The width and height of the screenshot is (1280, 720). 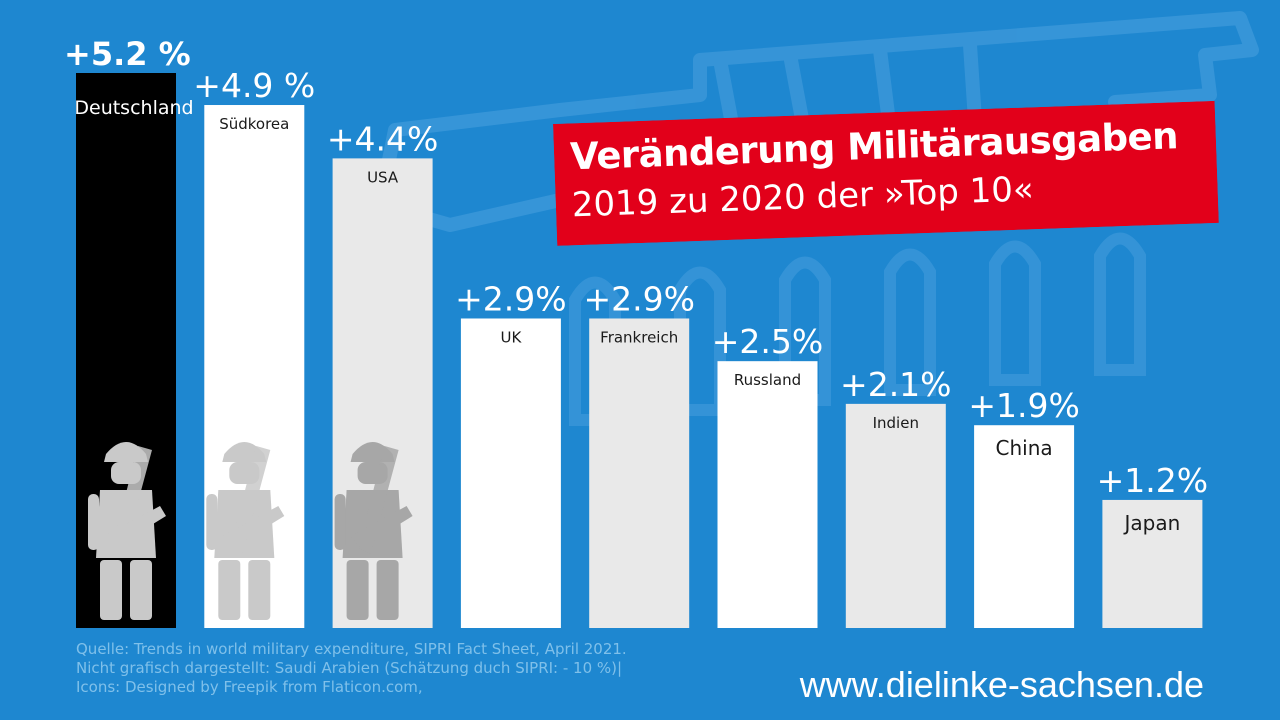 What do you see at coordinates (1153, 480) in the screenshot?
I see `value-label: +1.2%` at bounding box center [1153, 480].